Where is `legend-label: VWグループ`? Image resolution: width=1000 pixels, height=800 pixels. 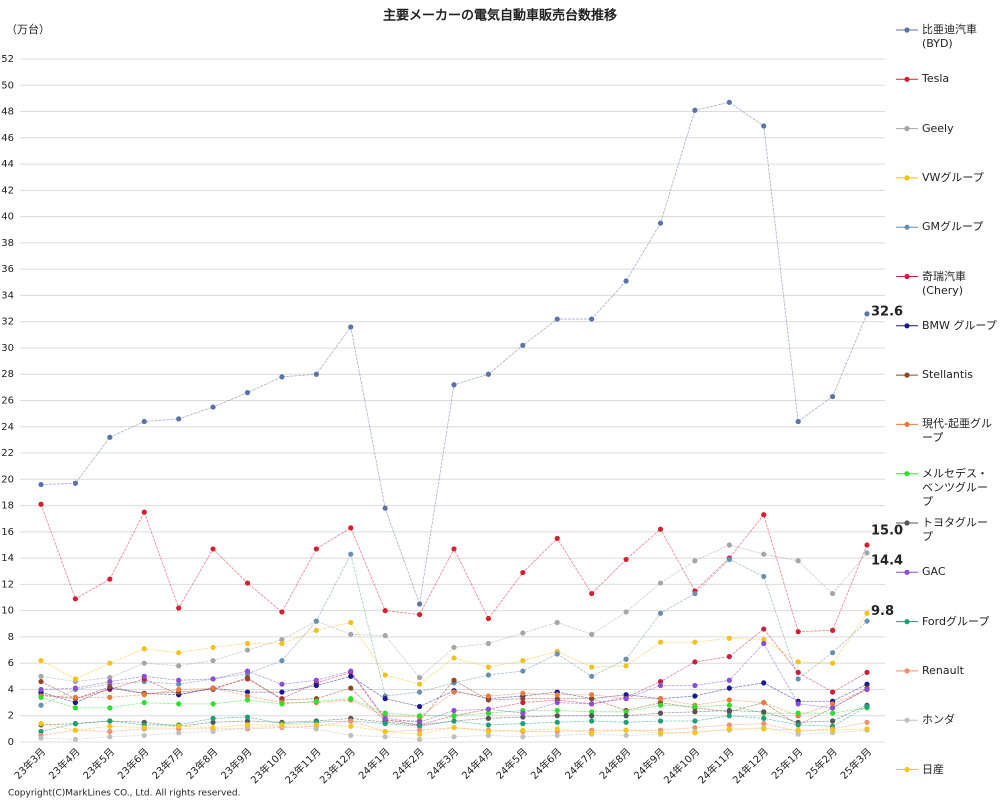
legend-label: VWグループ is located at coordinates (953, 177).